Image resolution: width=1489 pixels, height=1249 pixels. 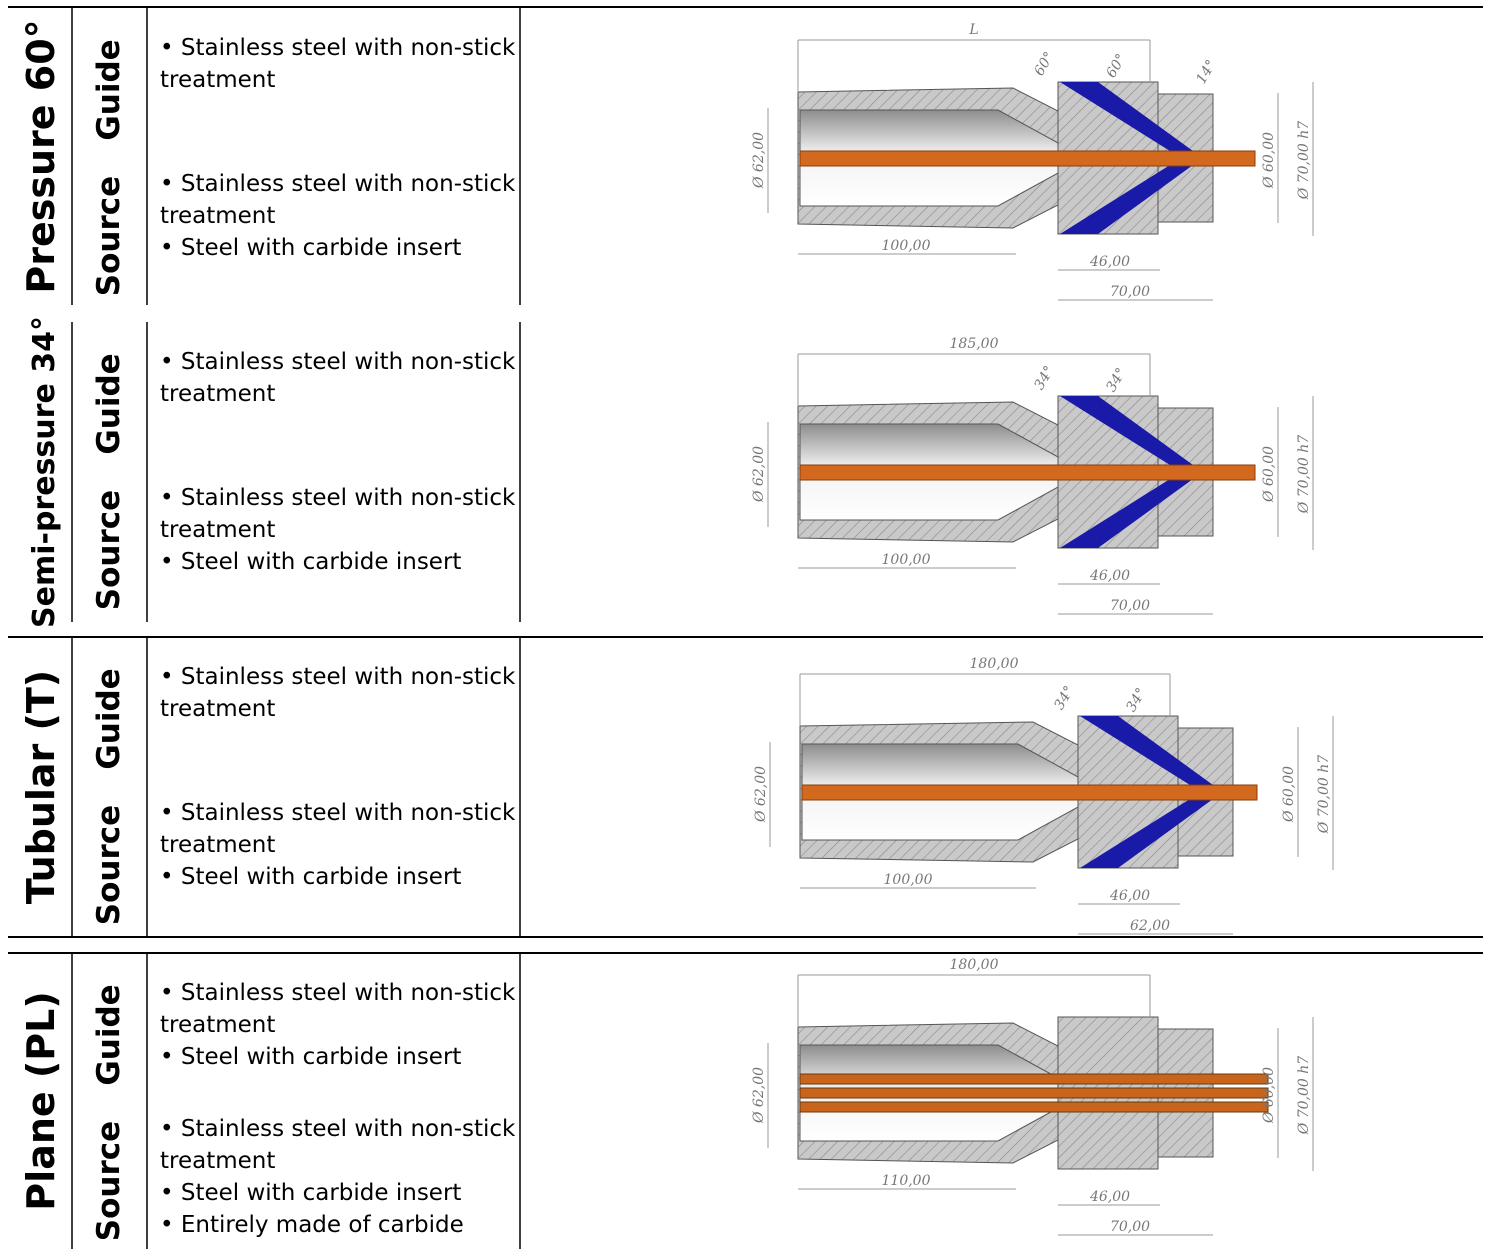 What do you see at coordinates (906, 1181) in the screenshot?
I see `dimension-label: 110,00` at bounding box center [906, 1181].